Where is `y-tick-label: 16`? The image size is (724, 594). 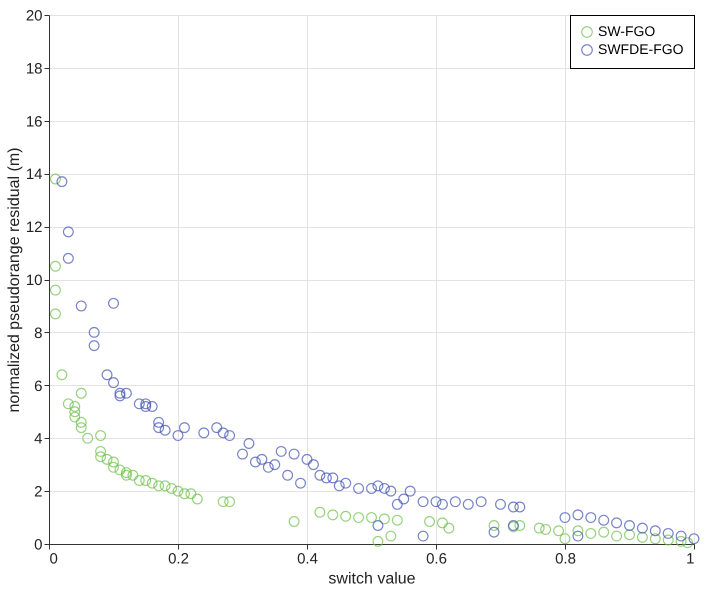
y-tick-label: 16 is located at coordinates (34, 121).